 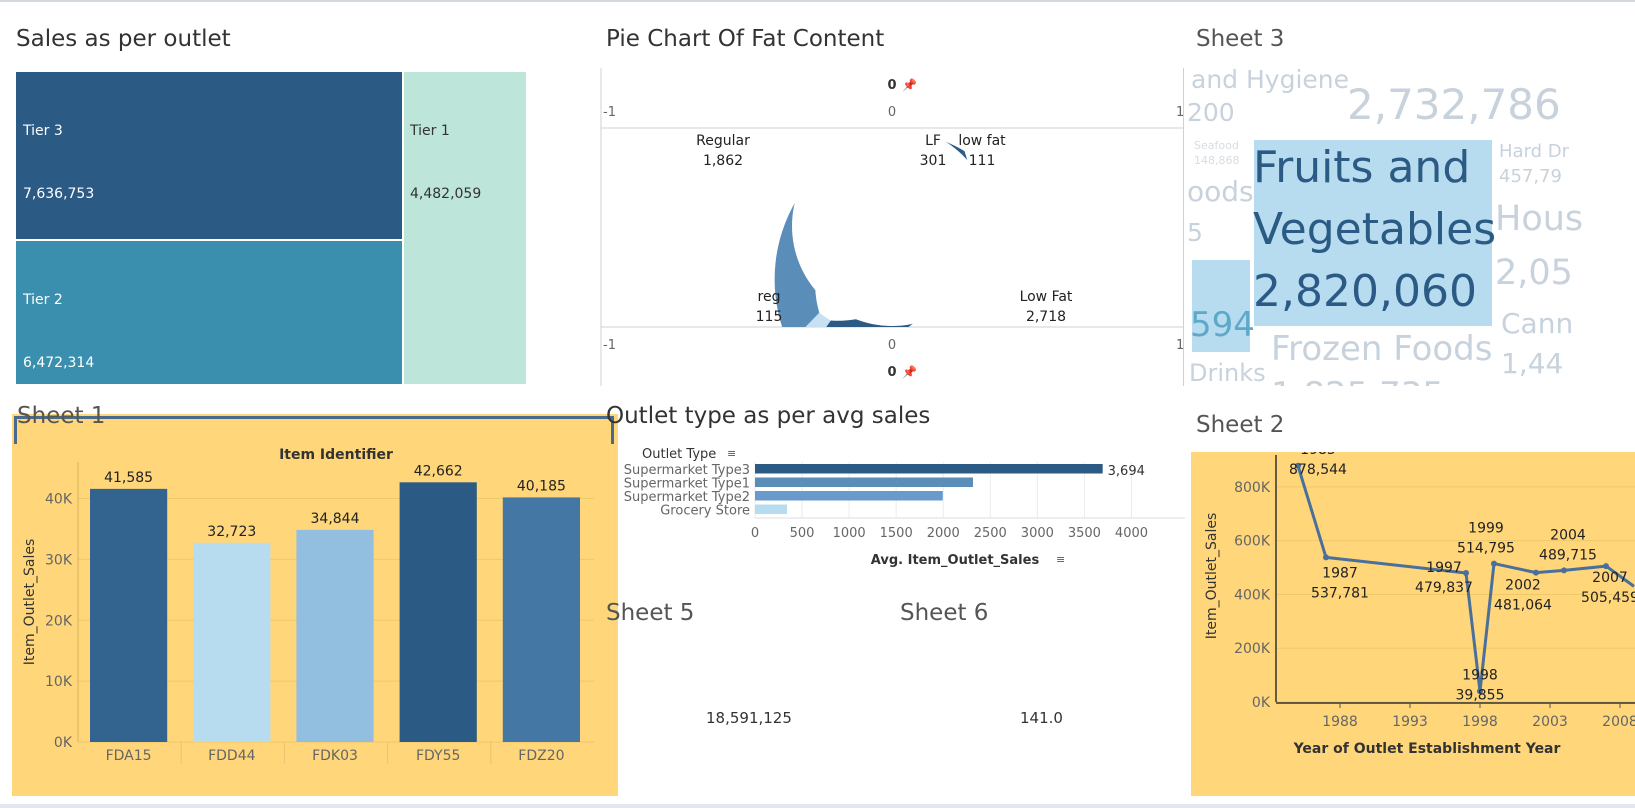 I want to click on point-value-label: 481,064, so click(x=1523, y=606).